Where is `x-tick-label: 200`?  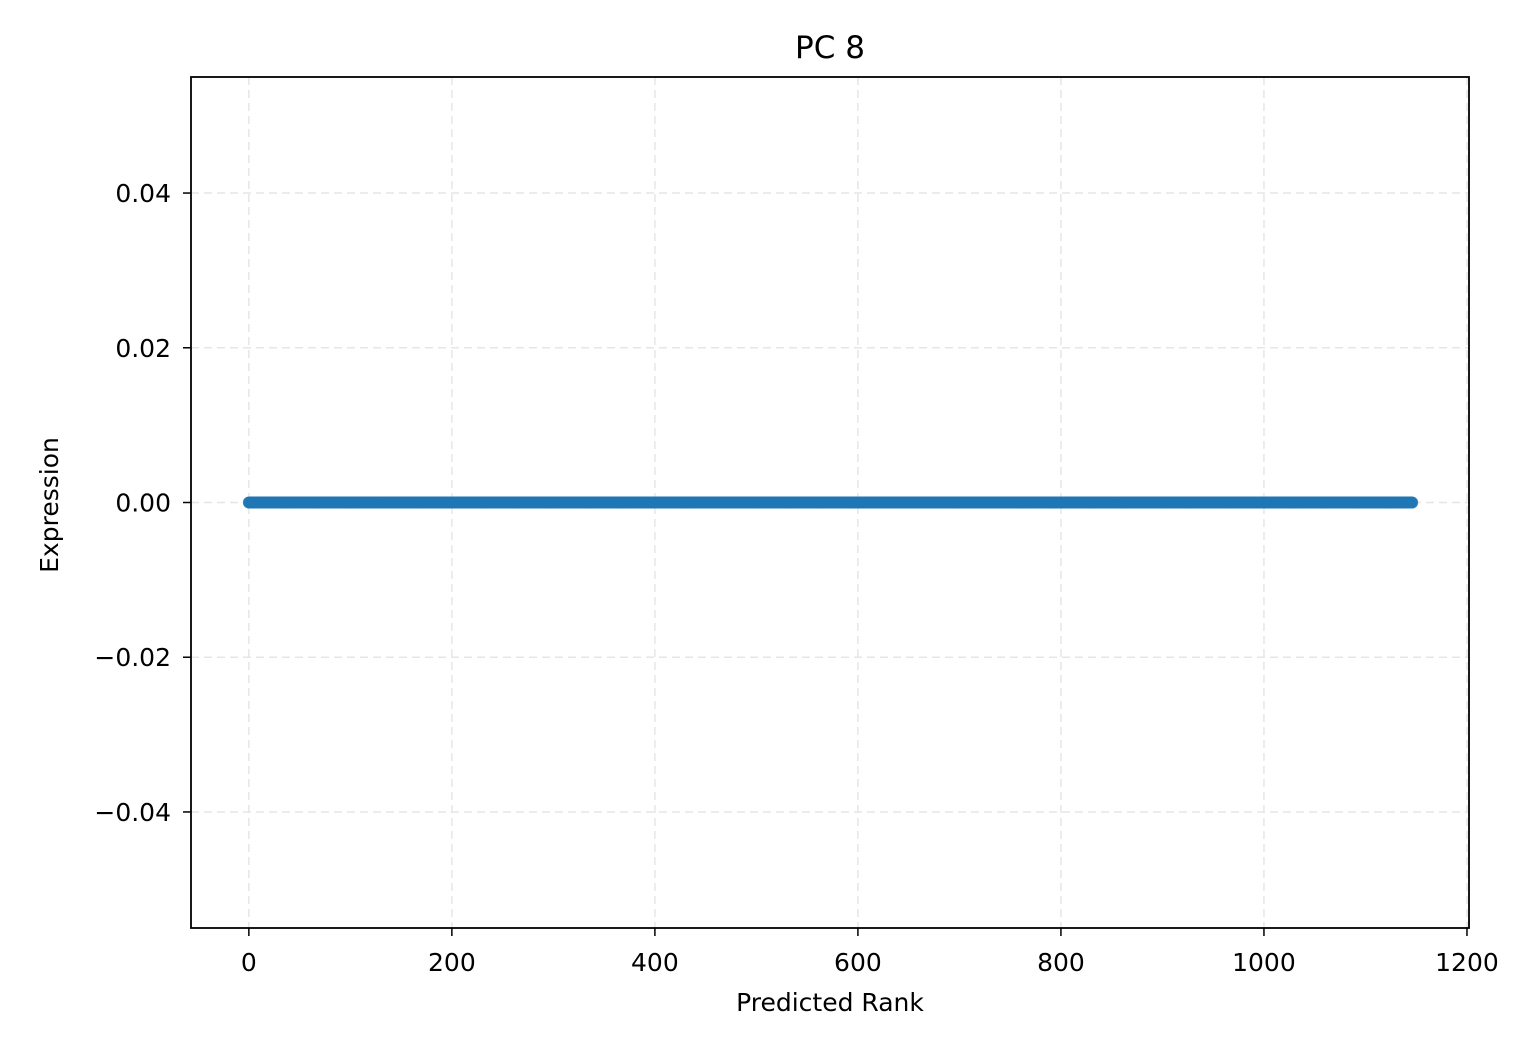 x-tick-label: 200 is located at coordinates (452, 962).